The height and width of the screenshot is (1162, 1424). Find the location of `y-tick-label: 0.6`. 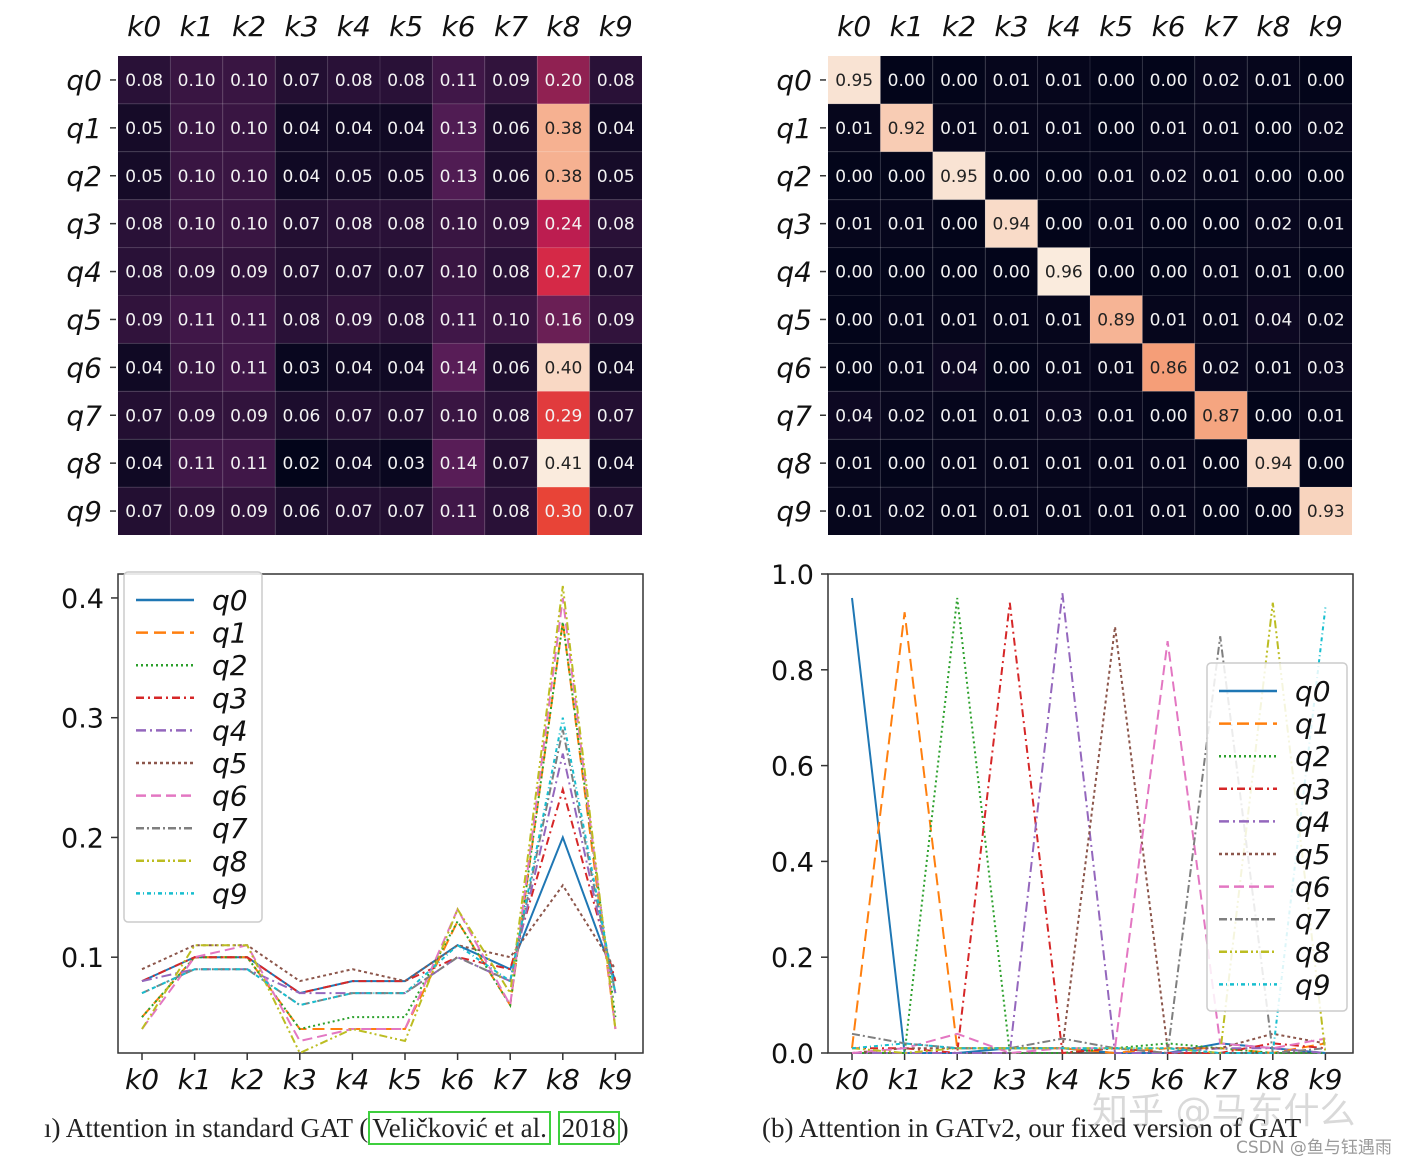

y-tick-label: 0.6 is located at coordinates (792, 767).